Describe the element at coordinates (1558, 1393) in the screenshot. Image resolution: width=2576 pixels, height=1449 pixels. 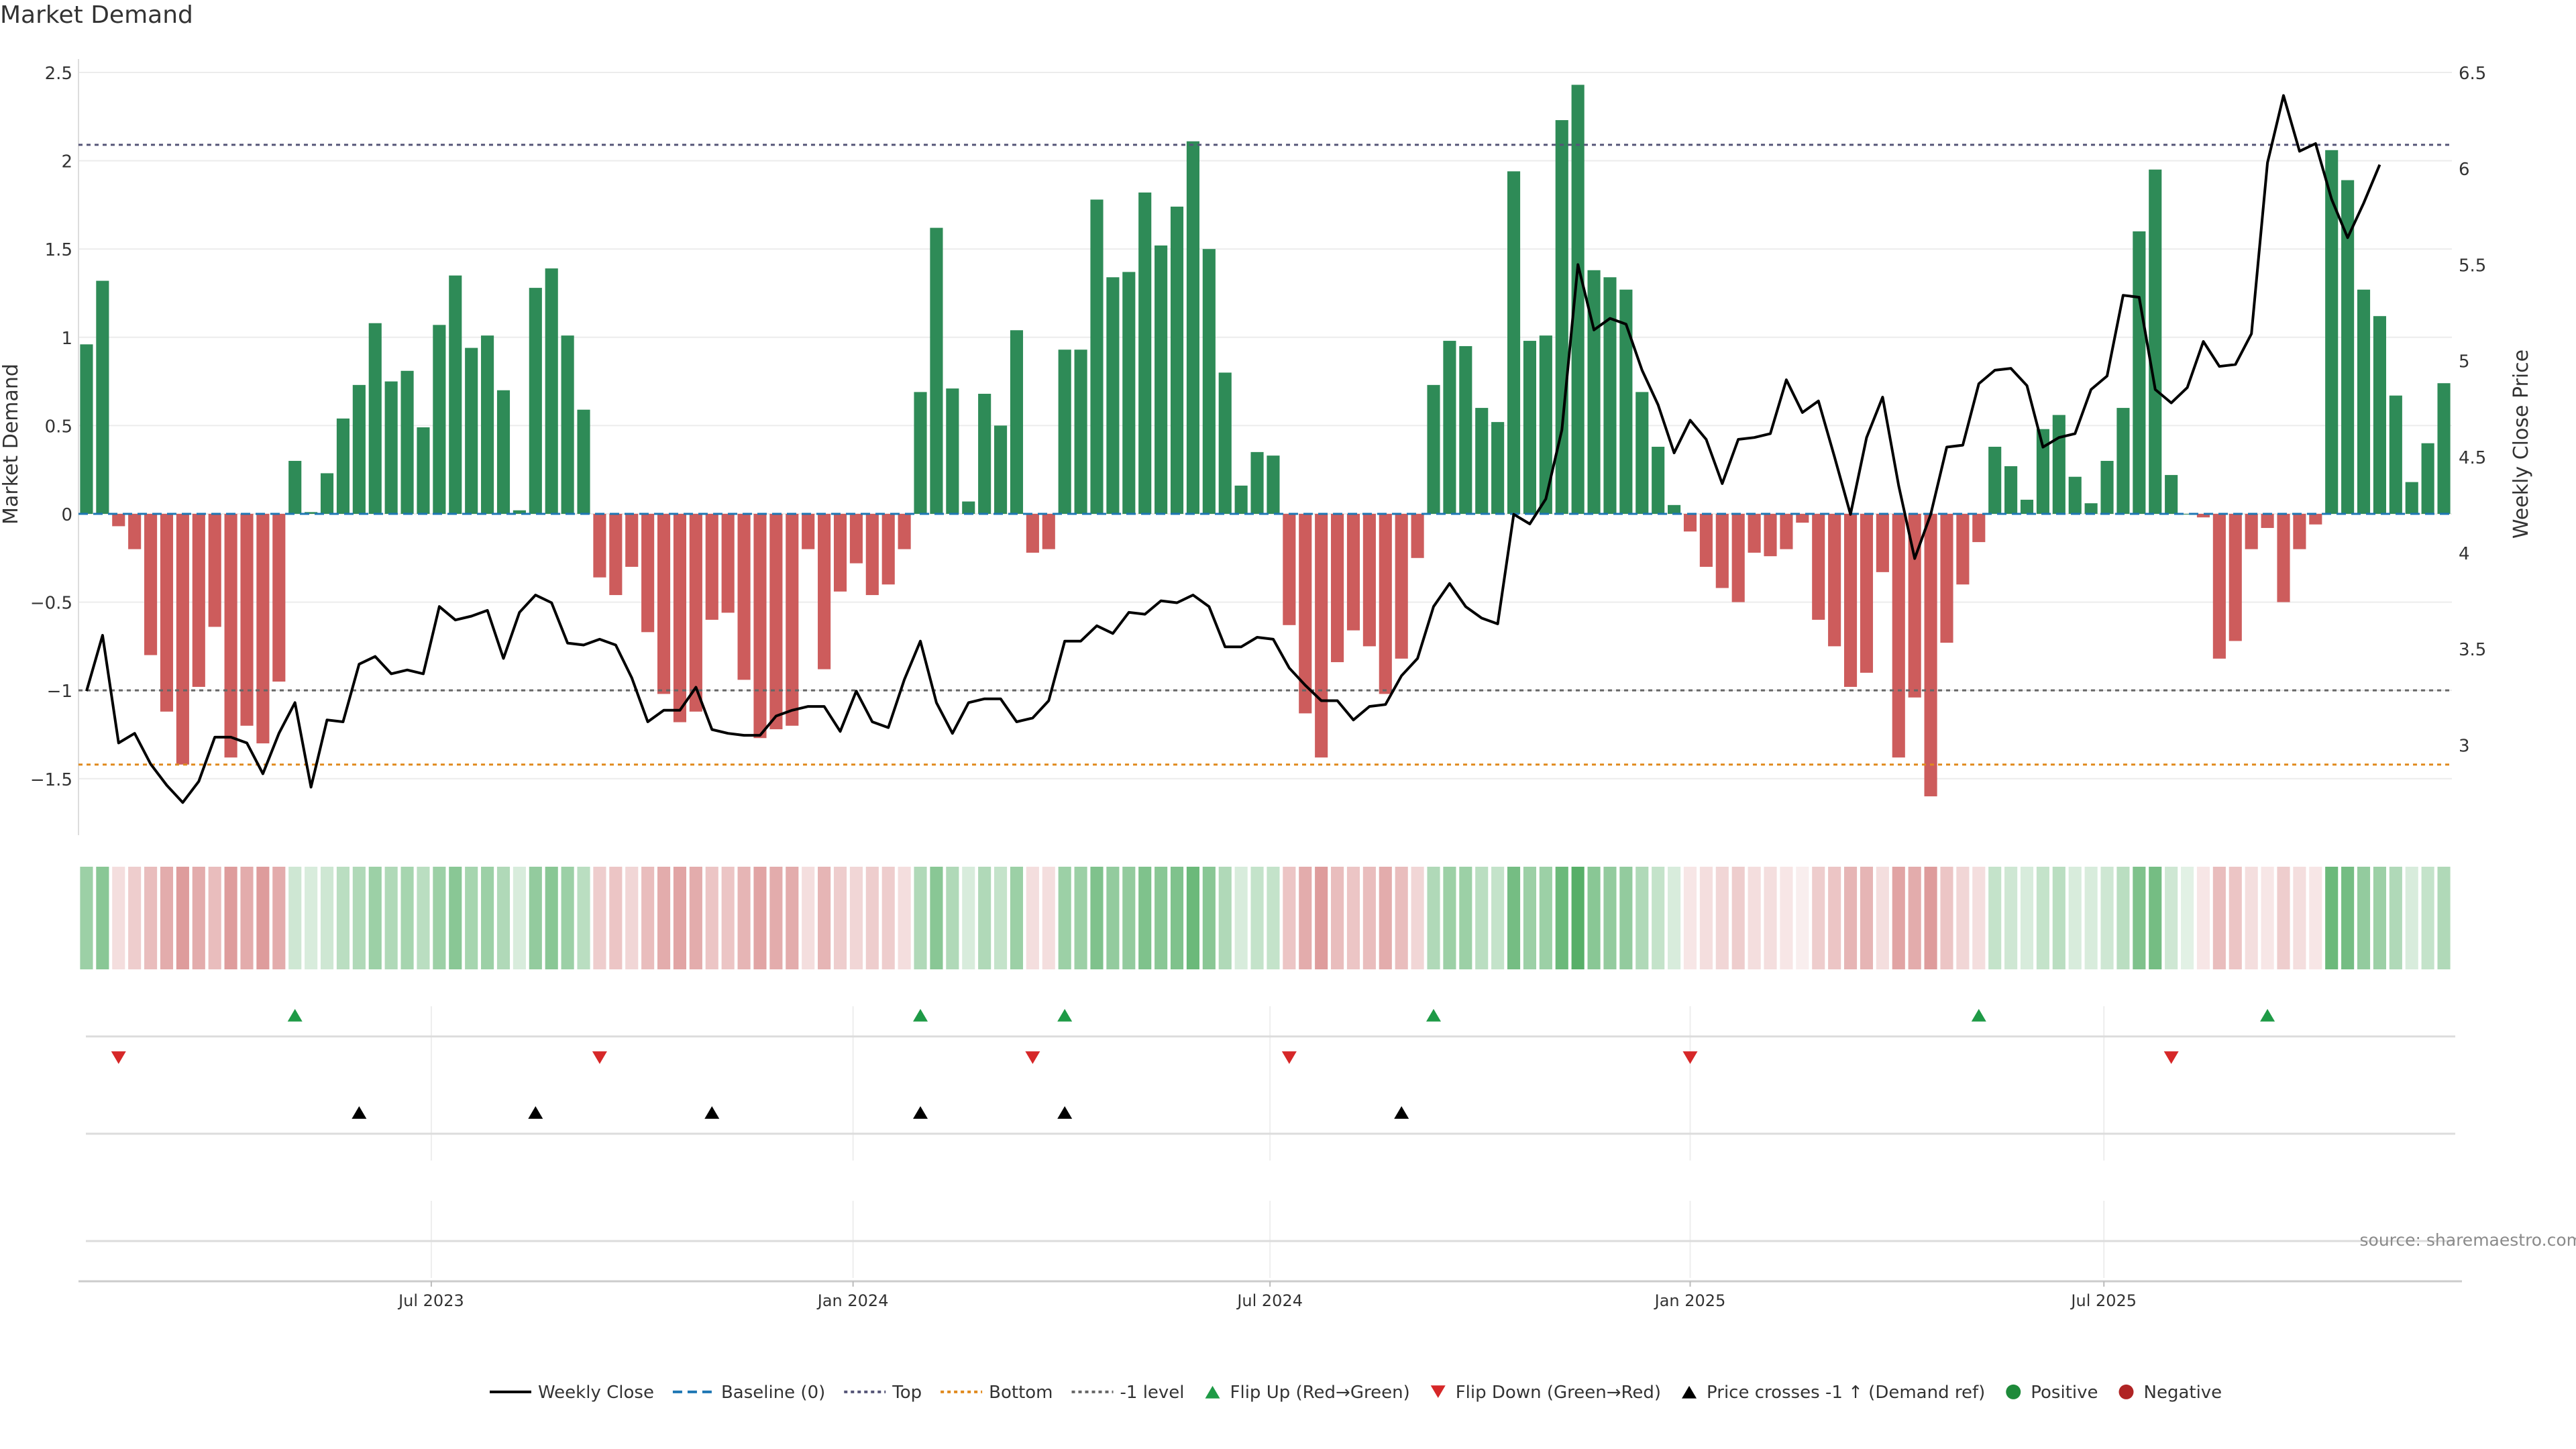
I see `legend-label: Flip Down (Green→Red)` at that location.